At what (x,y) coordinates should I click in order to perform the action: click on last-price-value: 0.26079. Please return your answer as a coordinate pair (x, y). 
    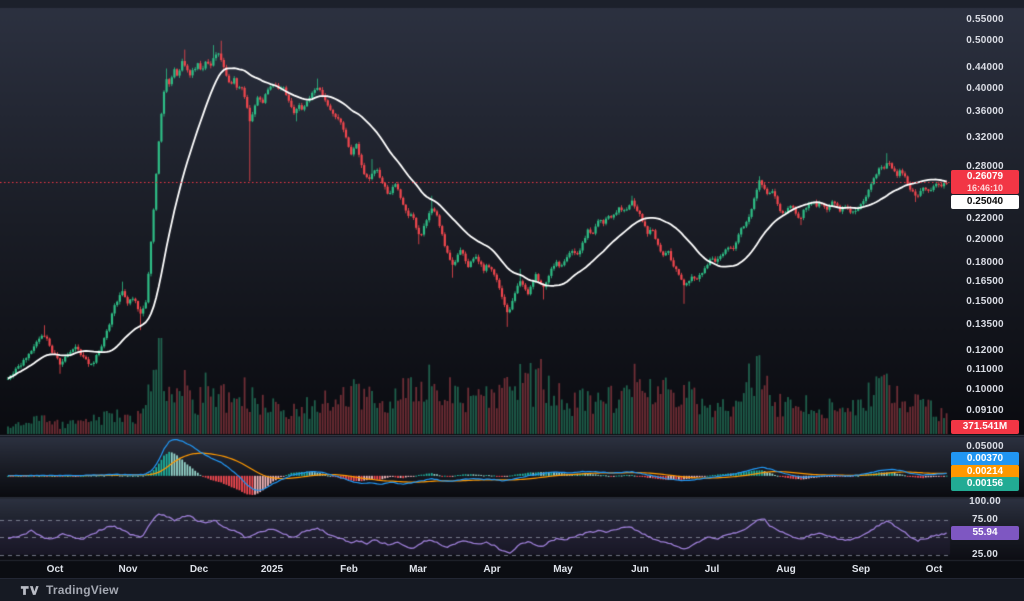
    Looking at the image, I should click on (985, 177).